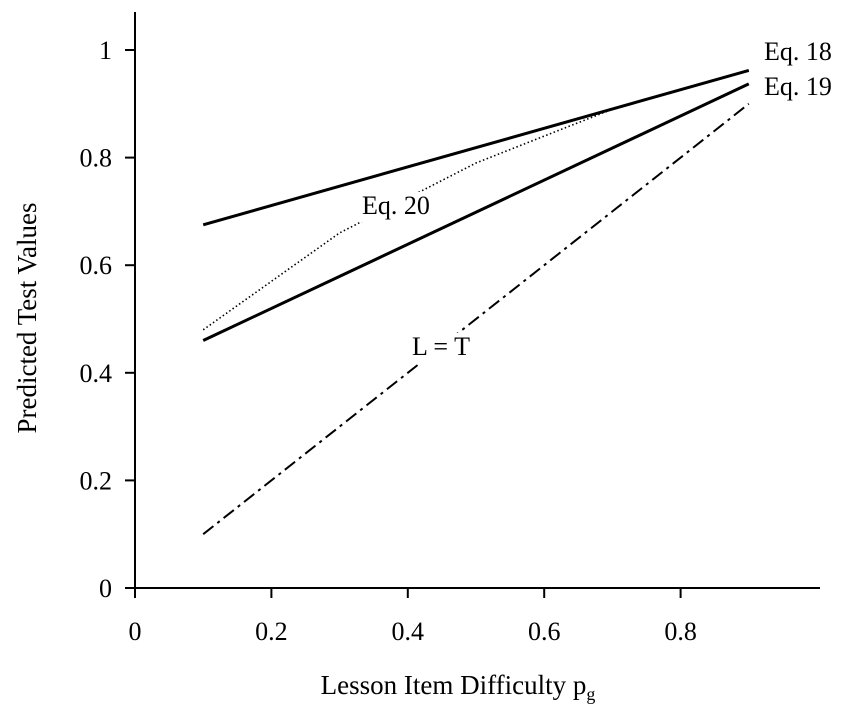 The height and width of the screenshot is (706, 850). I want to click on y-tick-label: 0.4, so click(96, 373).